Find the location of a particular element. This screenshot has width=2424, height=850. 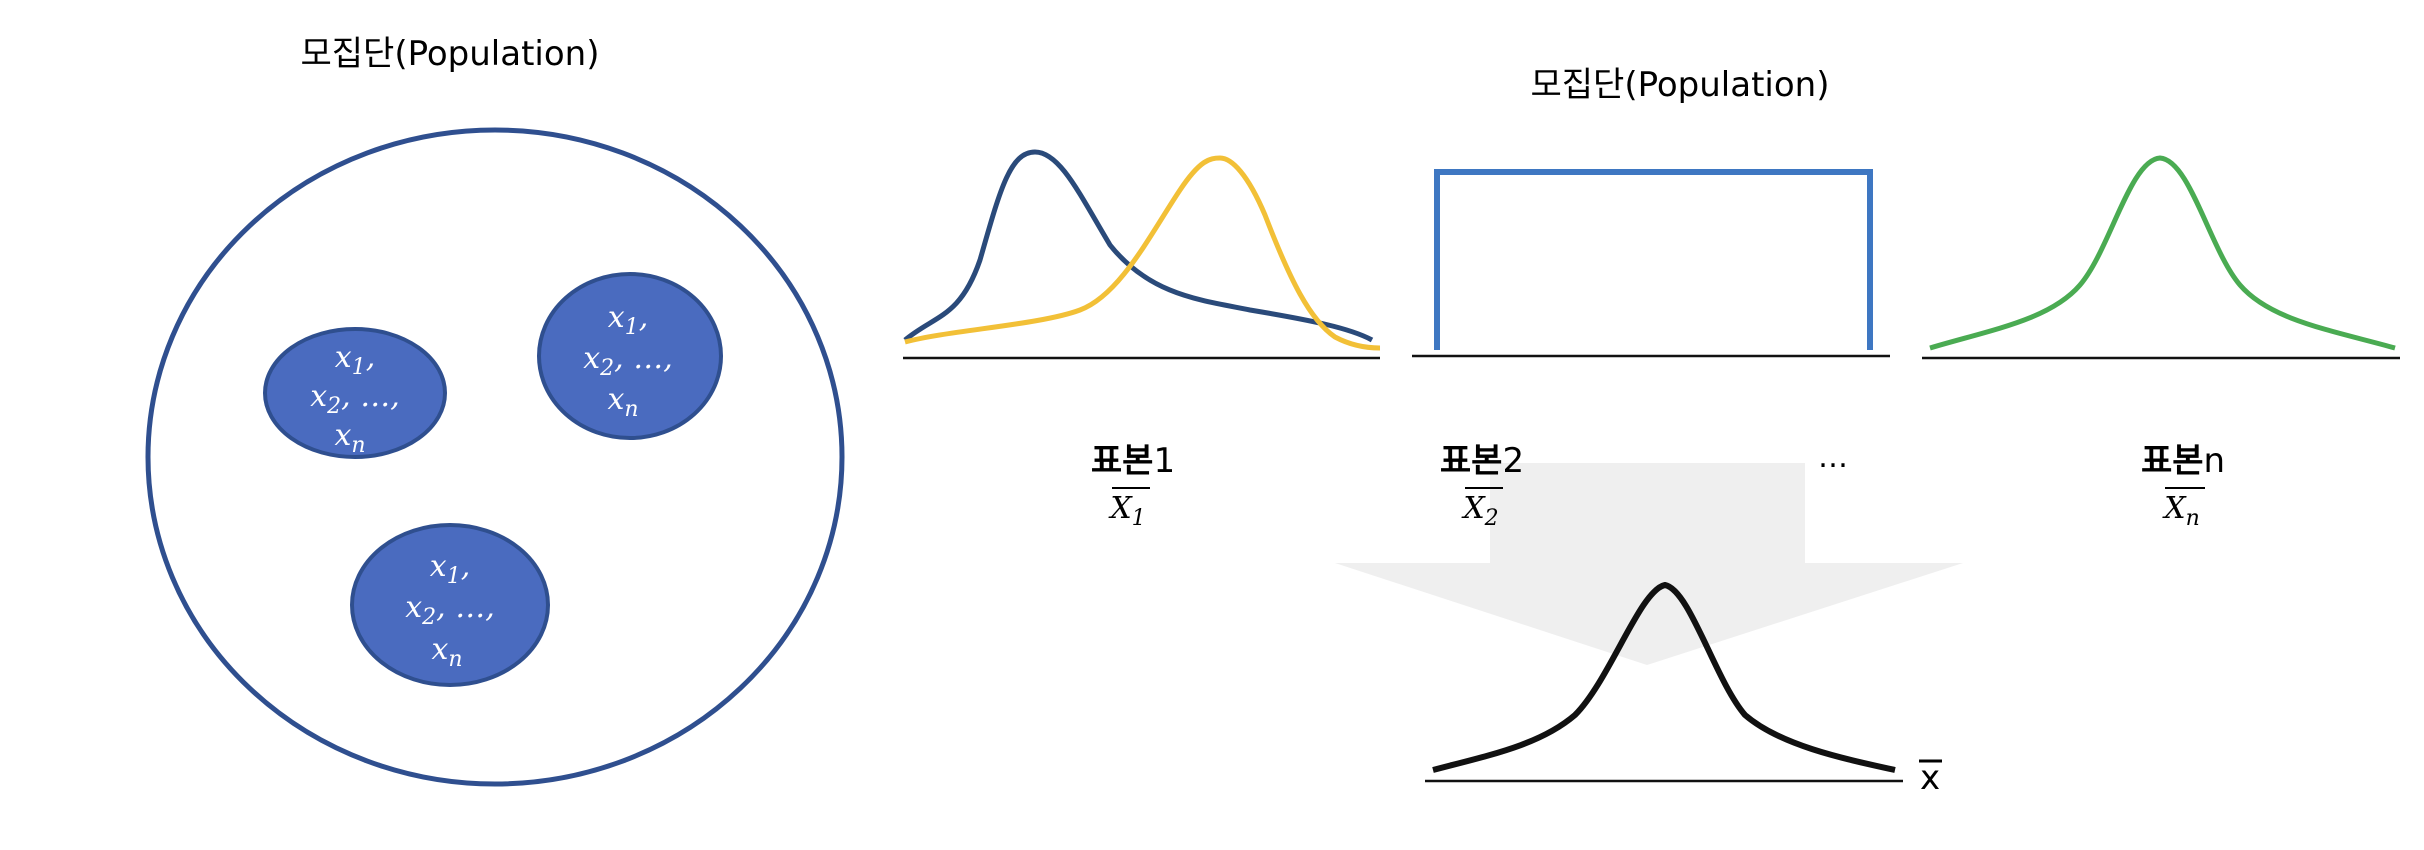

xbar-axis-label: x is located at coordinates (1930, 778).